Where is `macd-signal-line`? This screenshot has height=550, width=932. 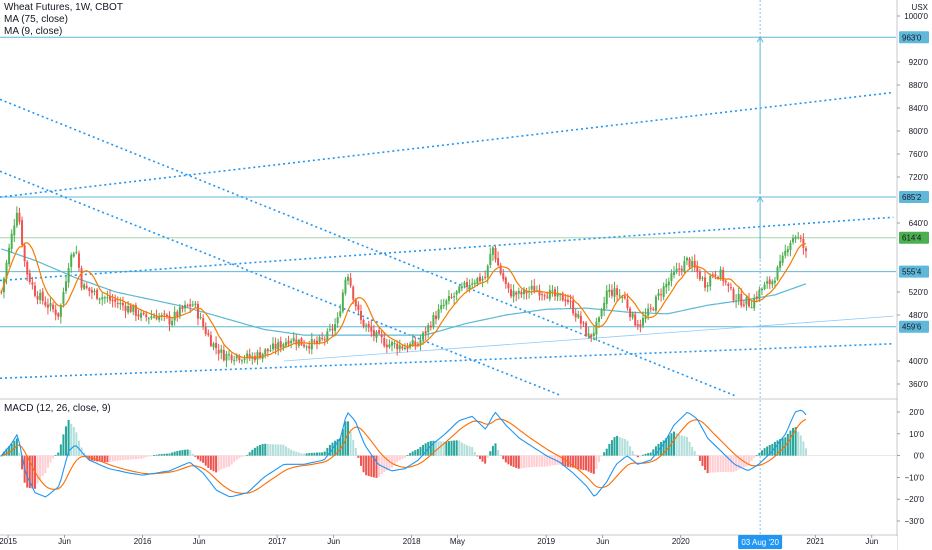
macd-signal-line is located at coordinates (404, 456).